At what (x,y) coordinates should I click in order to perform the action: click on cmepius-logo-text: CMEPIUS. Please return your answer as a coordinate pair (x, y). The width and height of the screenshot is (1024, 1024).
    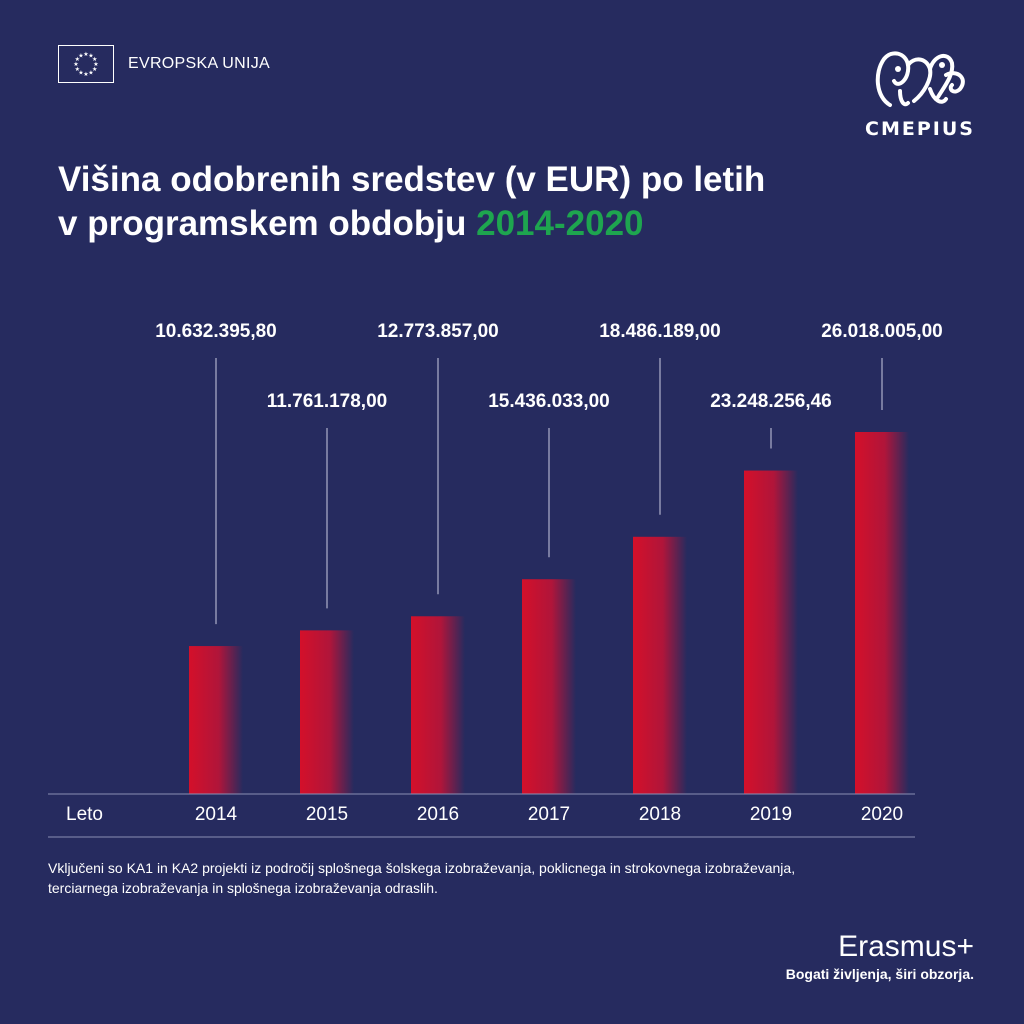
    Looking at the image, I should click on (920, 129).